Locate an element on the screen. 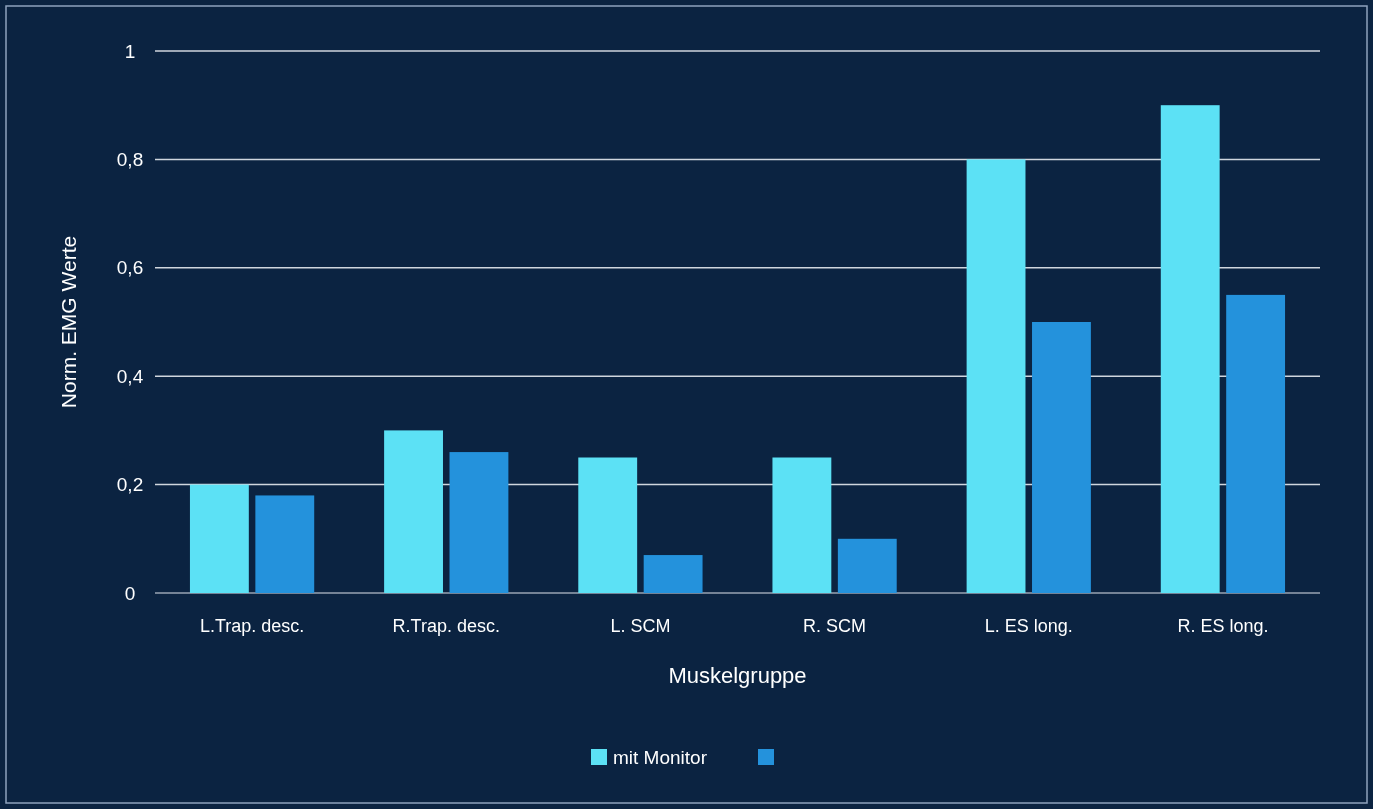 The width and height of the screenshot is (1373, 809). y-tick-label: 0 is located at coordinates (130, 593).